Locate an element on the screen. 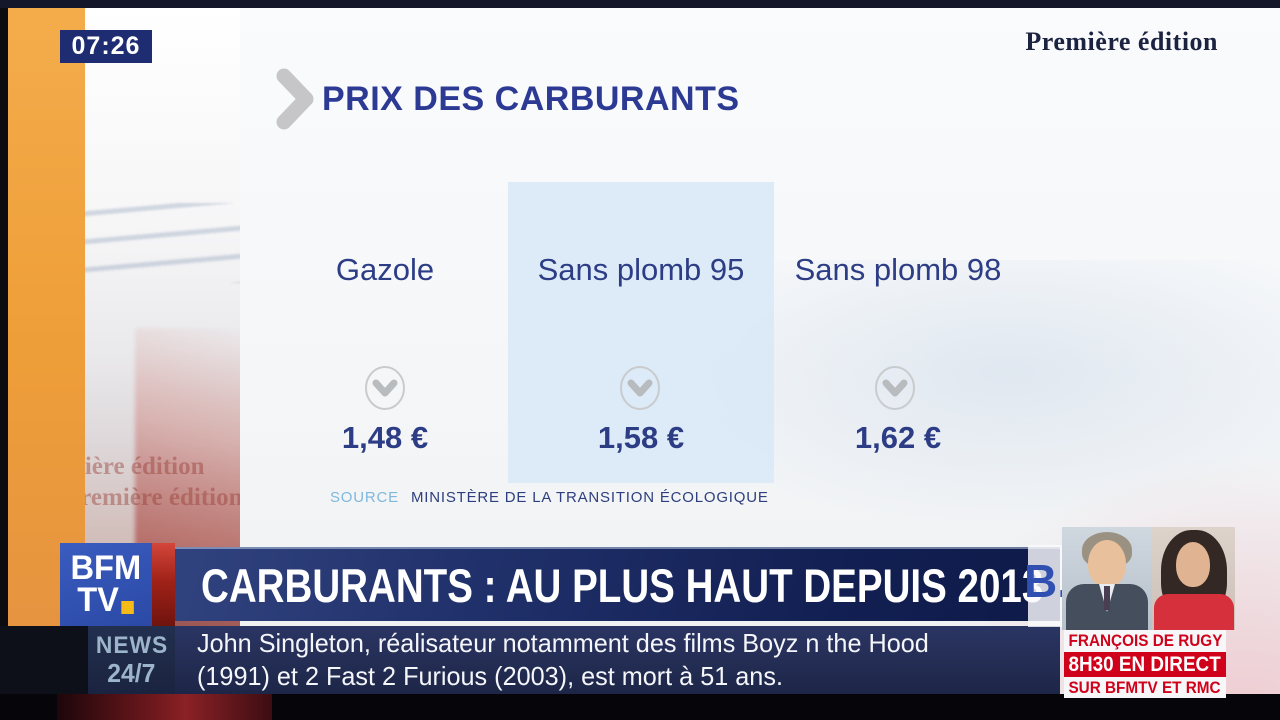 The width and height of the screenshot is (1280, 720). news-badge-line1: NEWS is located at coordinates (131, 645).